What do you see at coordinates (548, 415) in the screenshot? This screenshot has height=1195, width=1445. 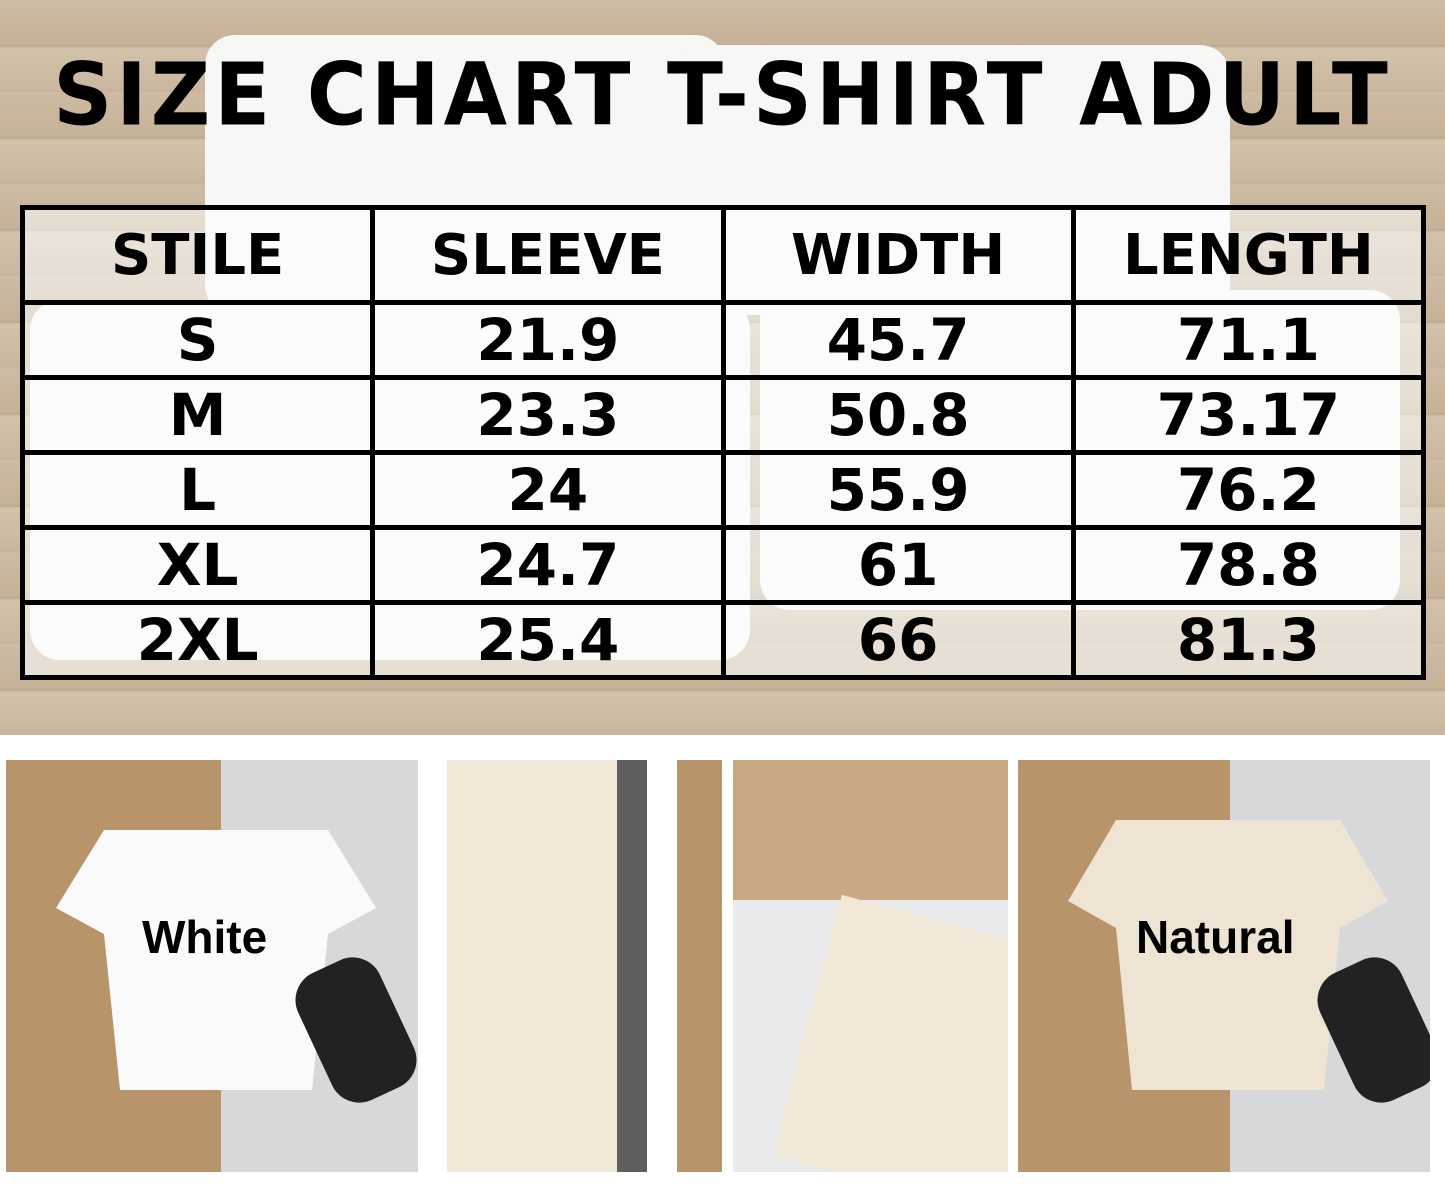 I see `table-cell: 23.3` at bounding box center [548, 415].